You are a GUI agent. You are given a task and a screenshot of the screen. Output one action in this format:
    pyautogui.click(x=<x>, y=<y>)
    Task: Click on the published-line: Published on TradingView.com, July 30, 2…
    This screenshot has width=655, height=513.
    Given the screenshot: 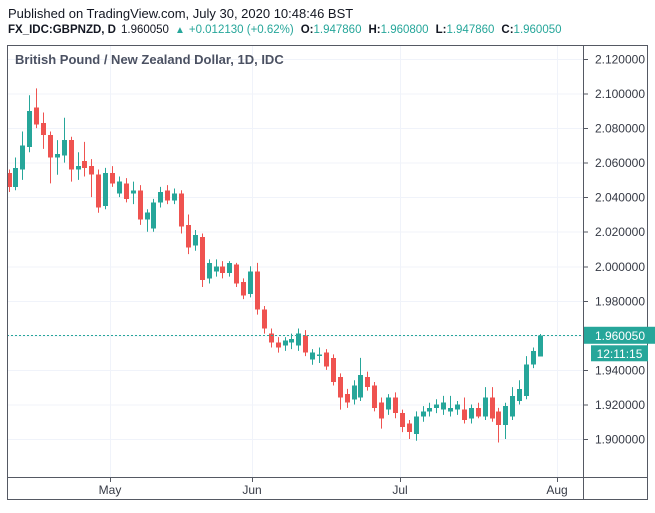 What is the action you would take?
    pyautogui.click(x=181, y=13)
    